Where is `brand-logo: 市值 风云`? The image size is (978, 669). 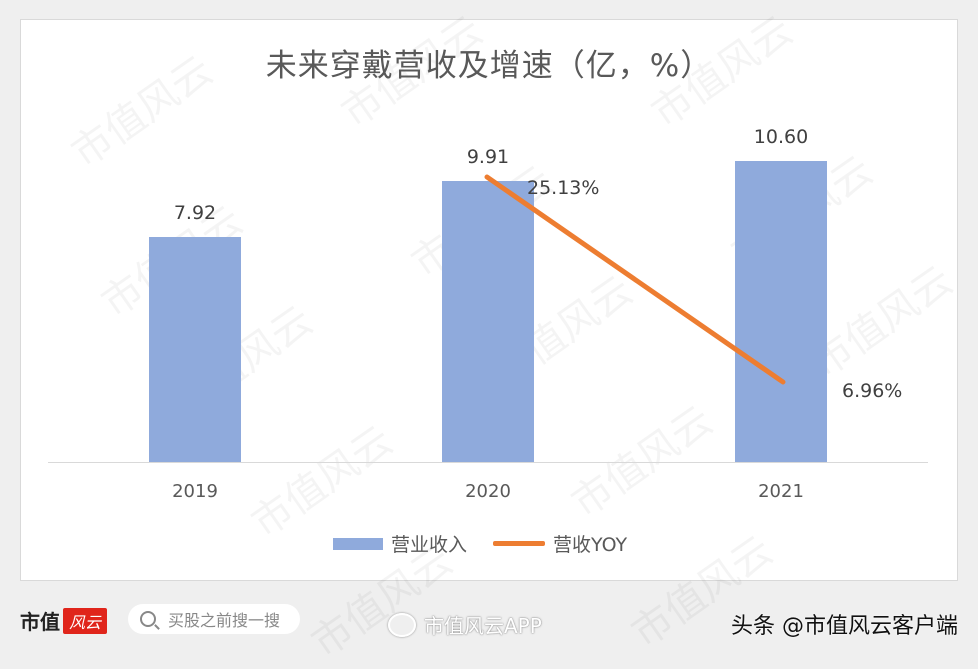 brand-logo: 市值 风云 is located at coordinates (64, 620).